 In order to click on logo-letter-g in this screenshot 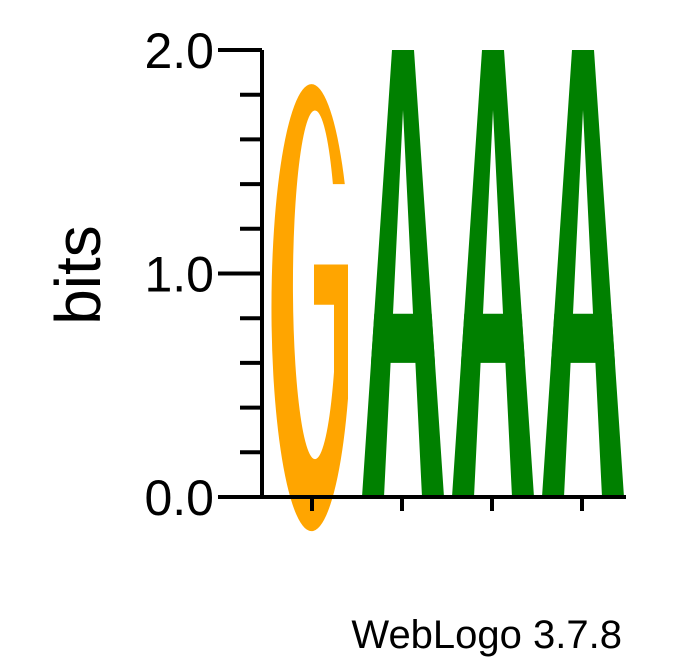, I will do `click(309, 308)`.